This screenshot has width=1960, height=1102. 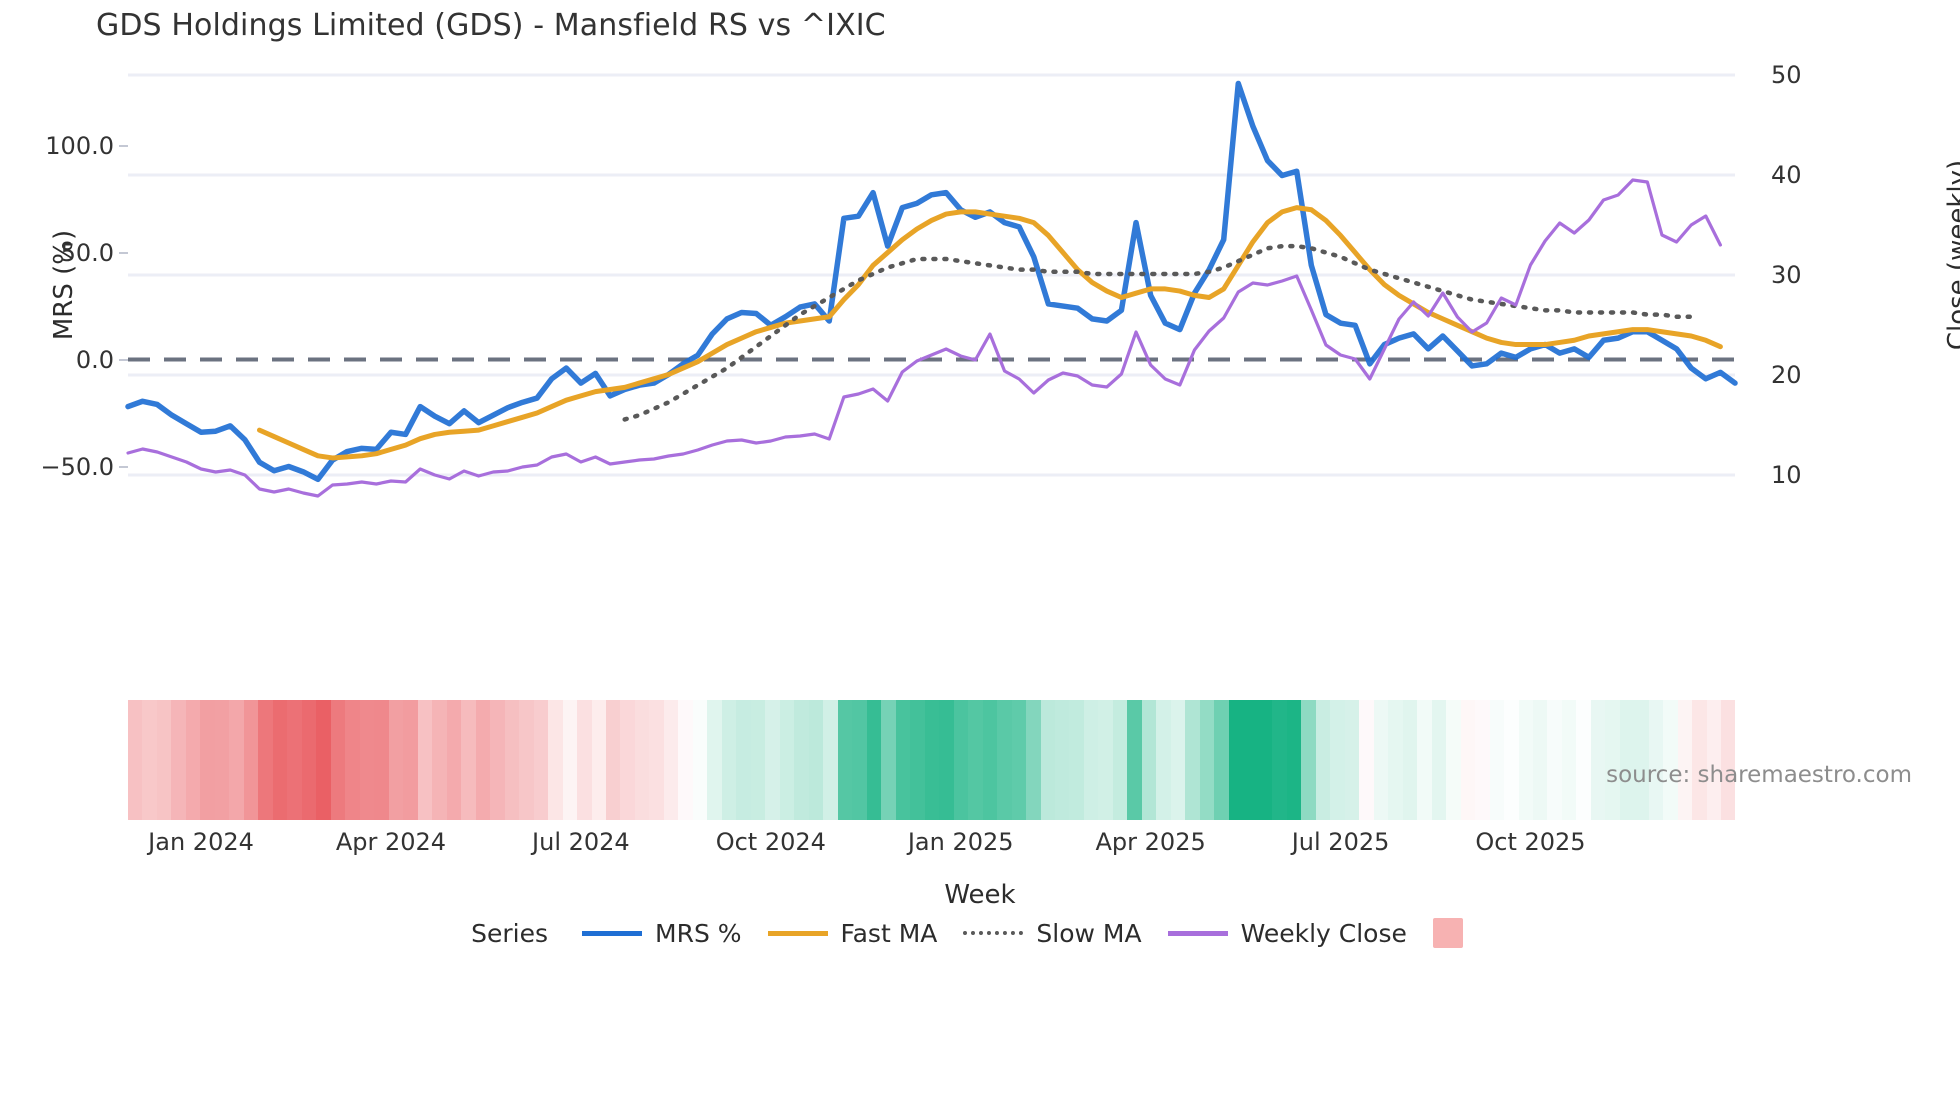 What do you see at coordinates (1951, 255) in the screenshot?
I see `y-axis-label-right: Close (weekly)` at bounding box center [1951, 255].